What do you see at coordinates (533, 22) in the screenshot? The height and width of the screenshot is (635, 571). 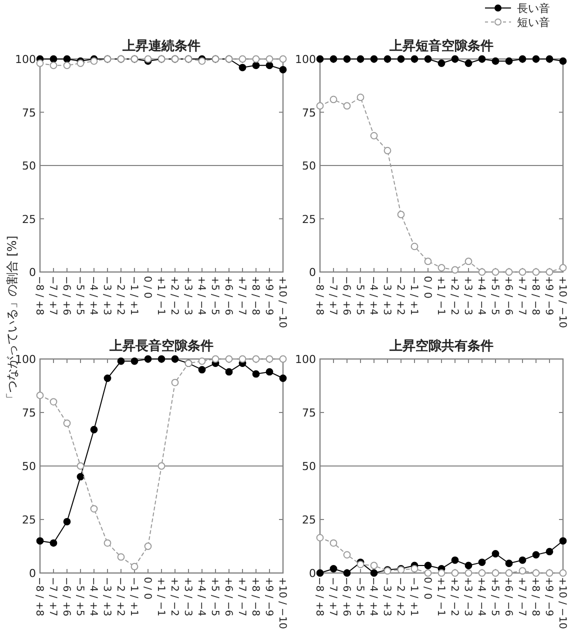 I see `legend-label: 短い音` at bounding box center [533, 22].